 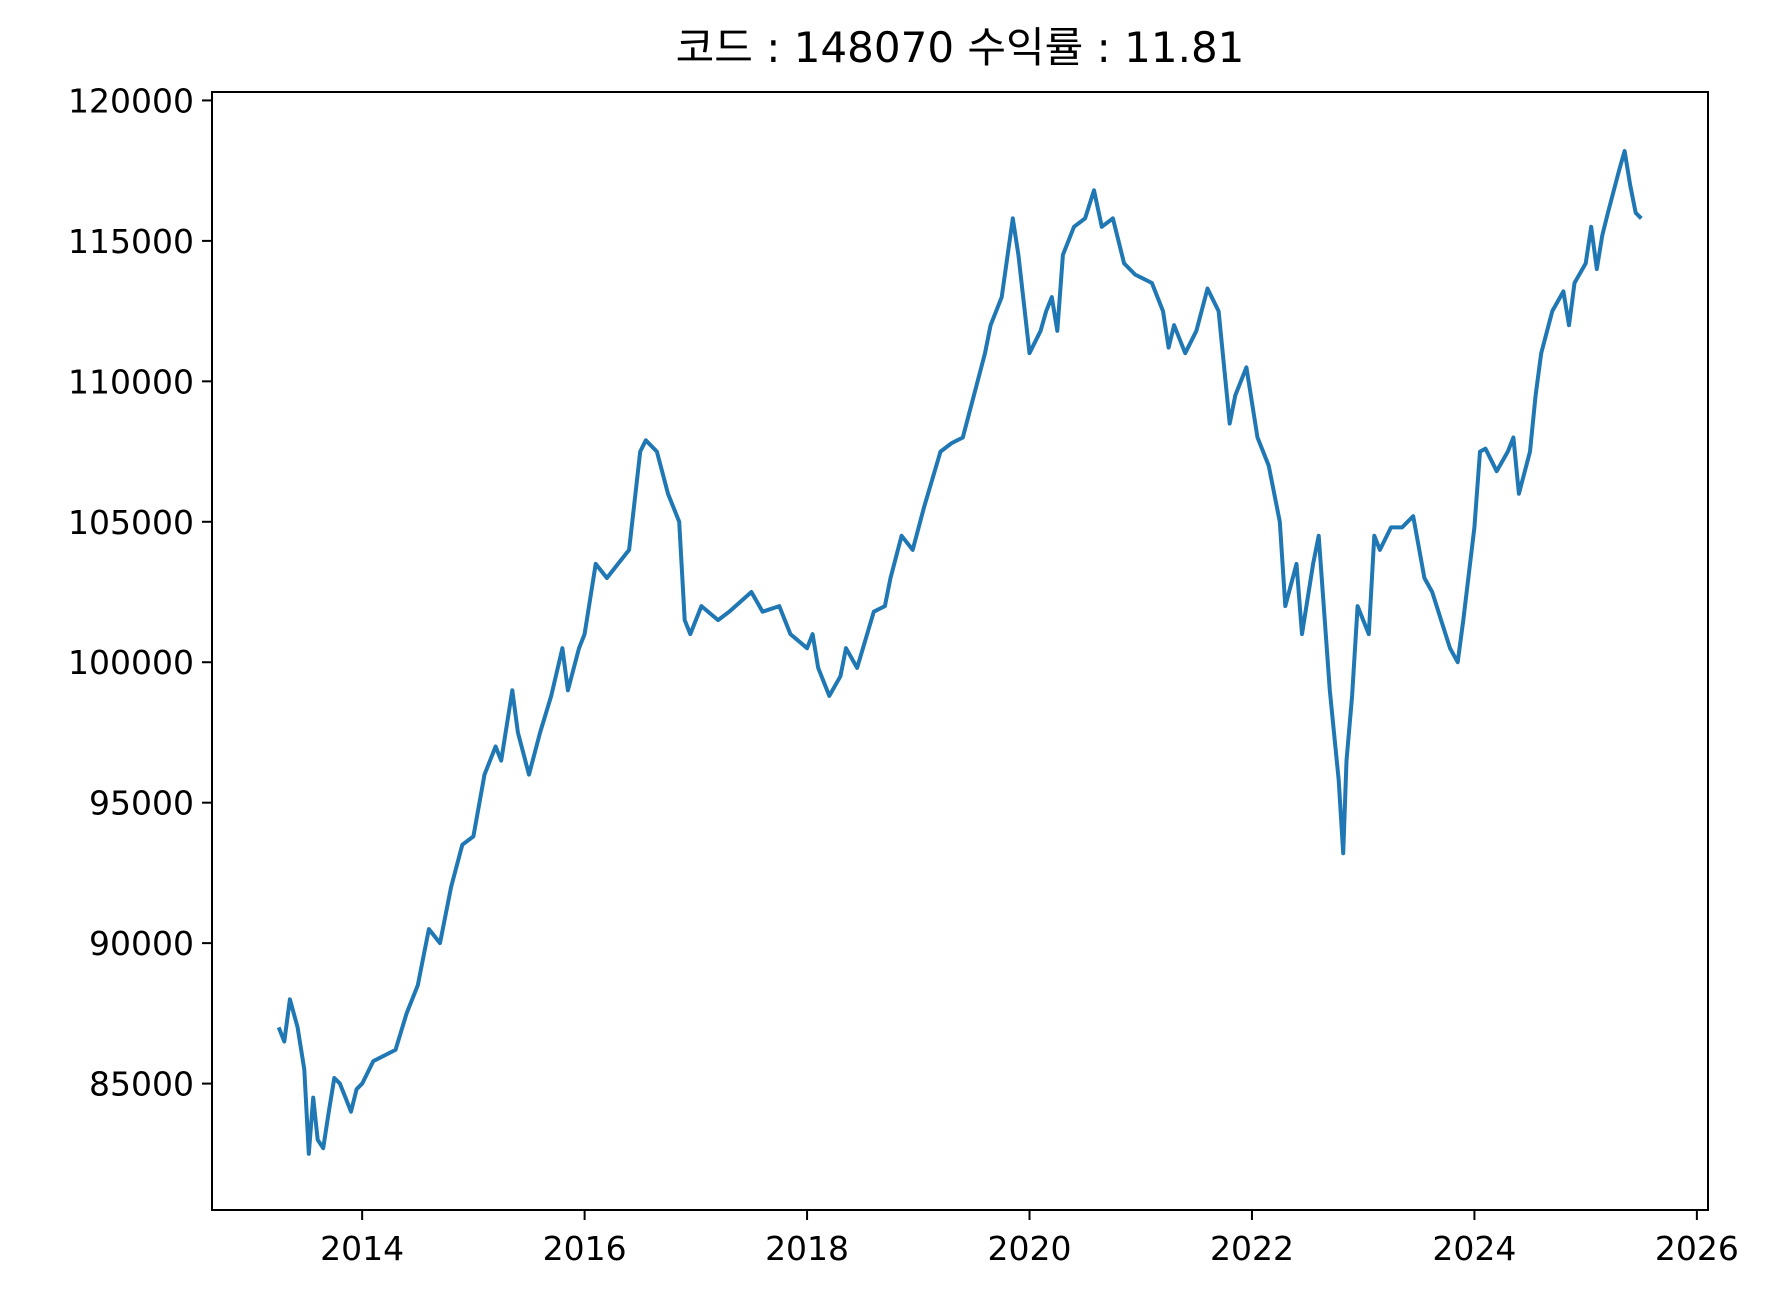 I want to click on y-tick-label: 95000, so click(x=141, y=803).